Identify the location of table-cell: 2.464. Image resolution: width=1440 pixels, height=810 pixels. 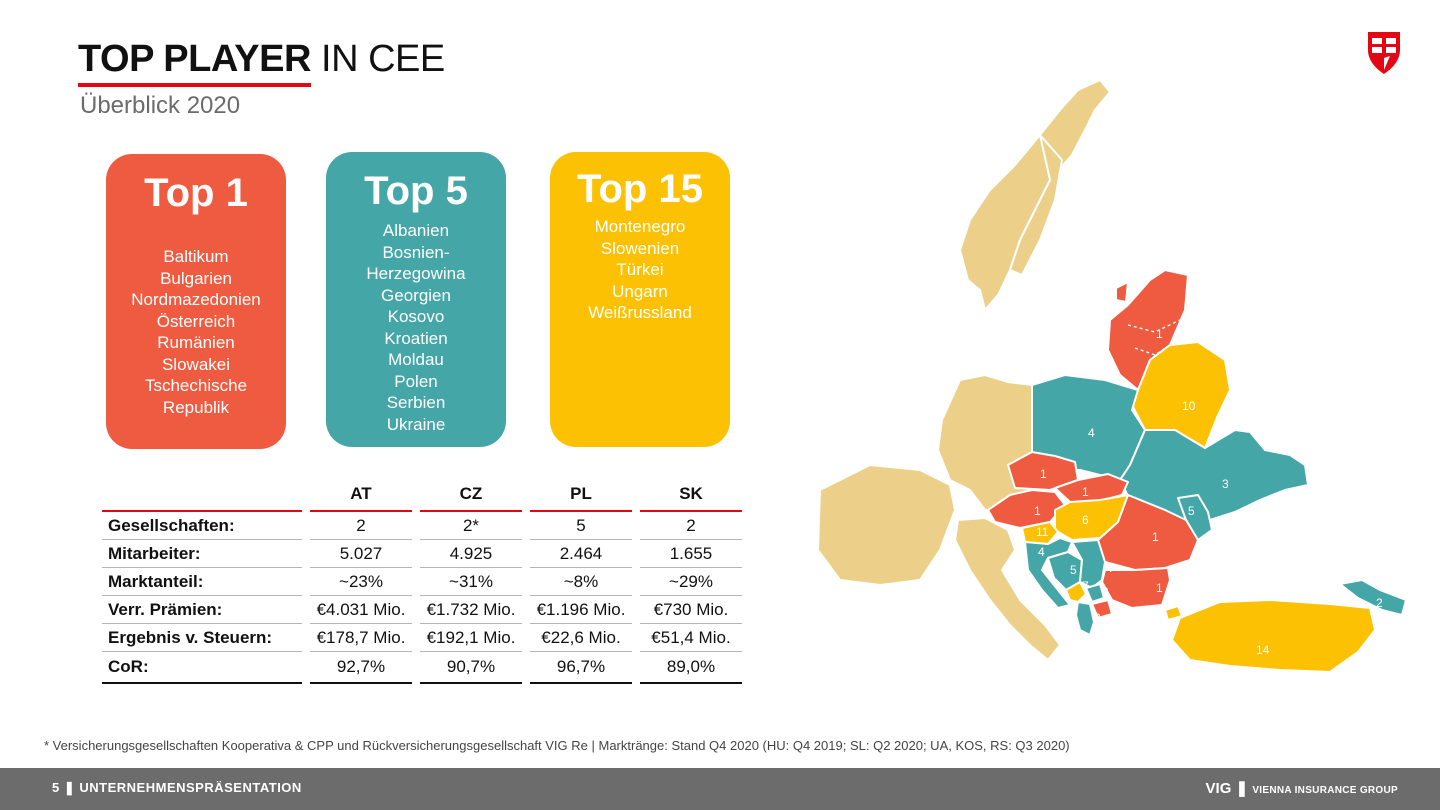
(581, 554).